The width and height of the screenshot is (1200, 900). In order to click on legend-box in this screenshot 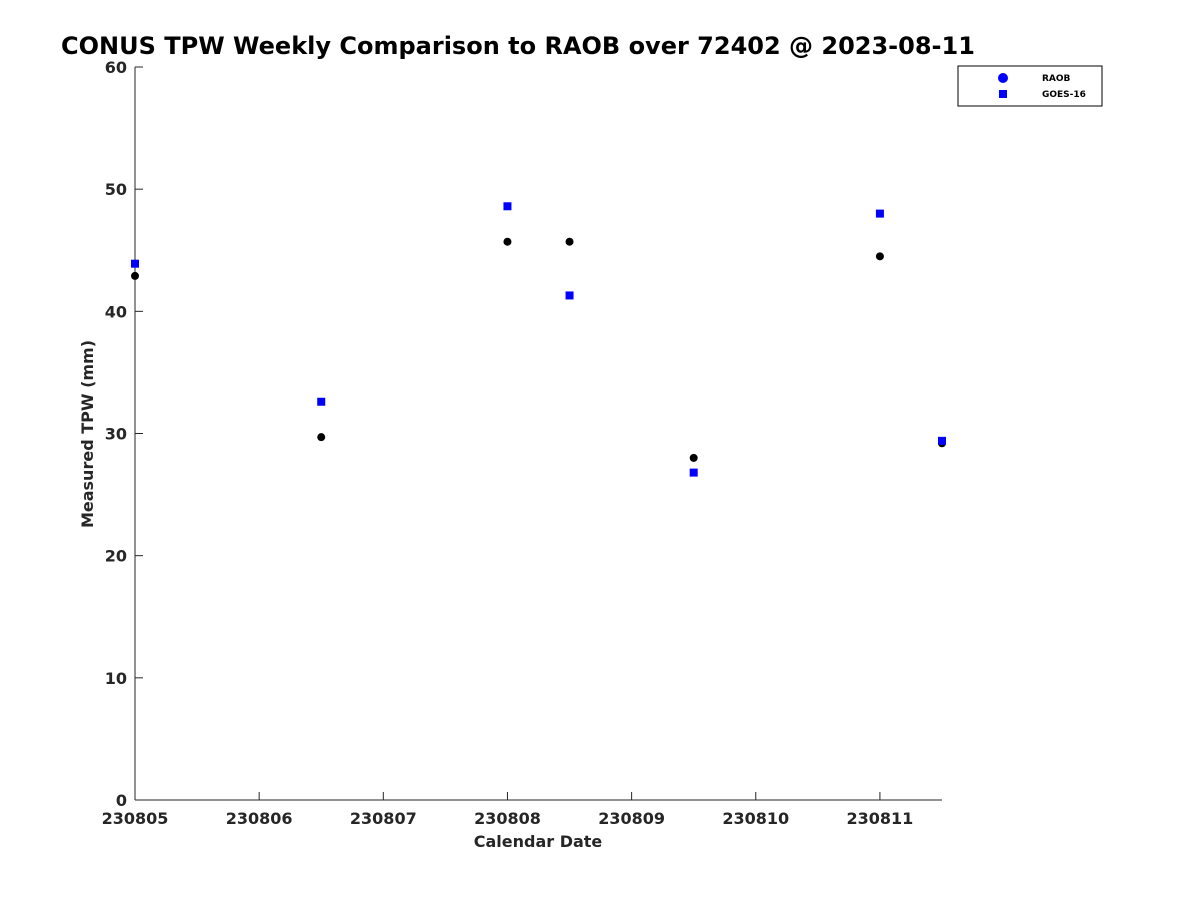, I will do `click(1030, 86)`.